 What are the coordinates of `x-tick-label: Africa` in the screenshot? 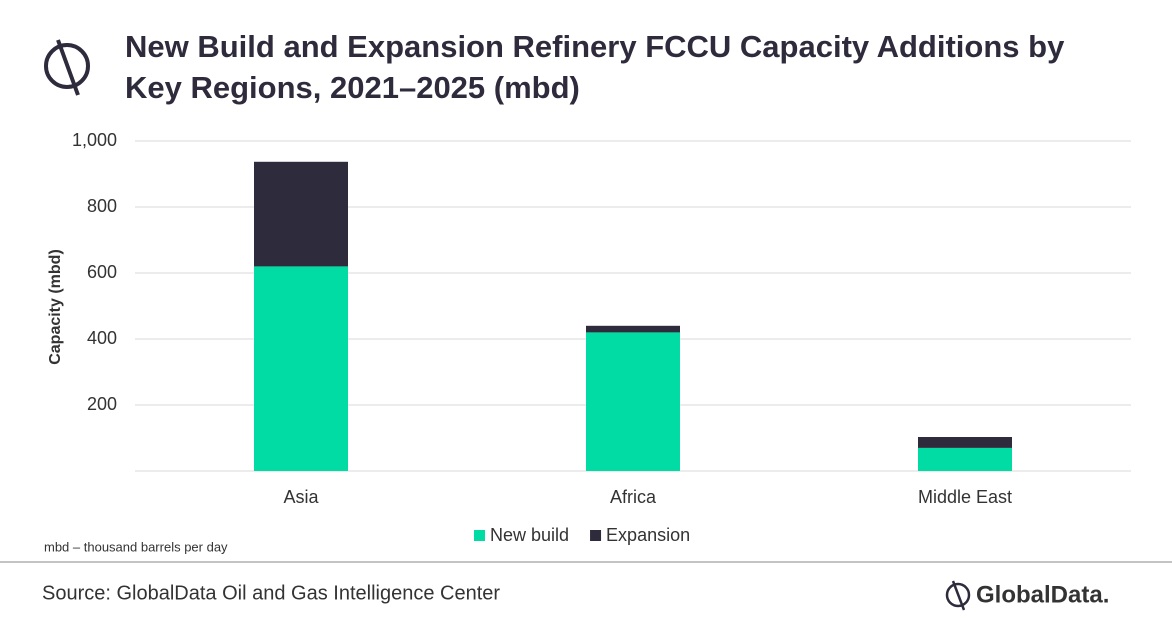 It's located at (633, 497).